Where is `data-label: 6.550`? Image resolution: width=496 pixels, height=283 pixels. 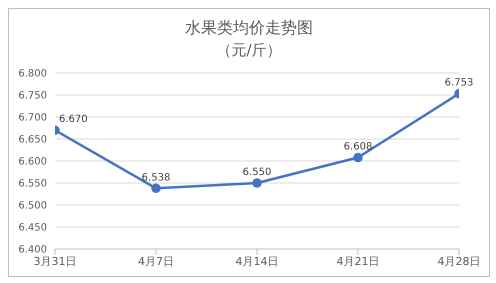 data-label: 6.550 is located at coordinates (257, 172).